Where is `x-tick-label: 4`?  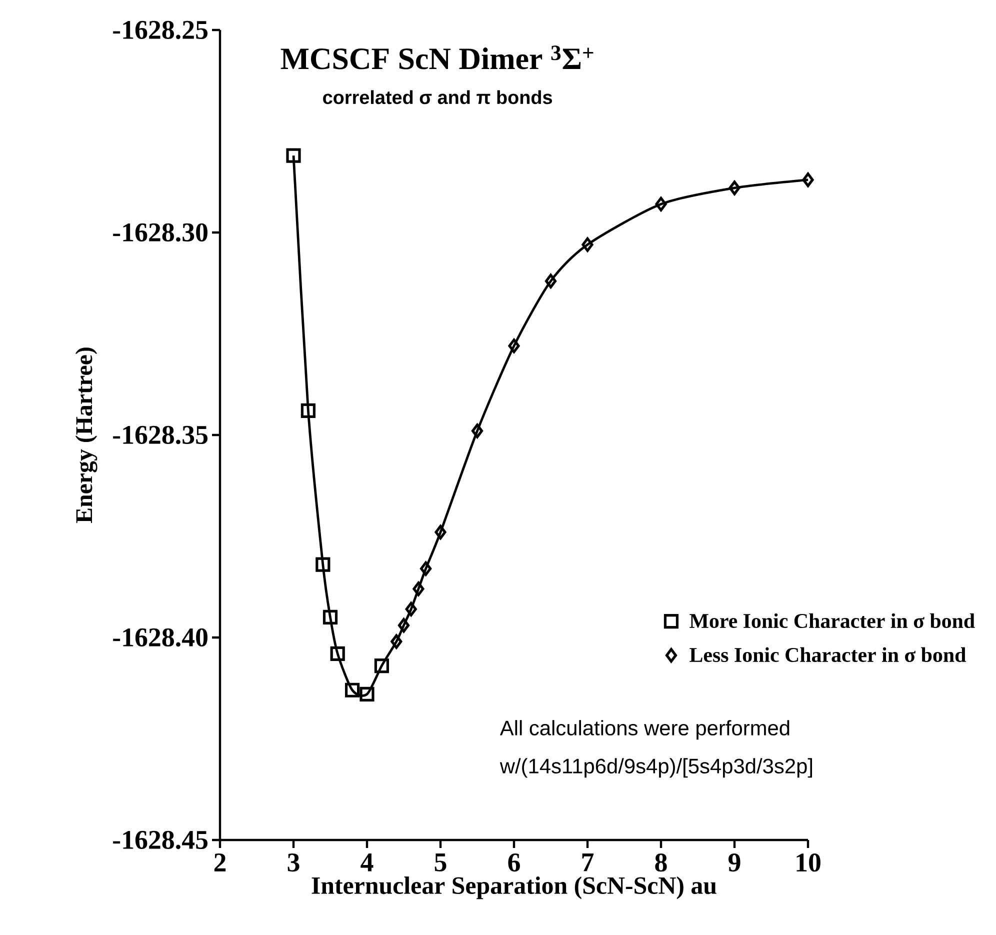 x-tick-label: 4 is located at coordinates (367, 863).